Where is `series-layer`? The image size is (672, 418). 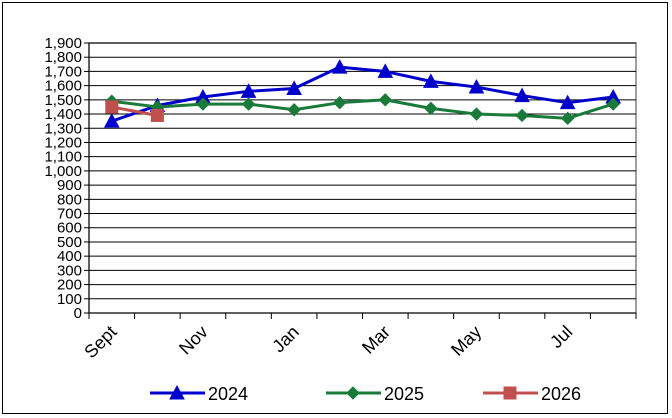 series-layer is located at coordinates (362, 93).